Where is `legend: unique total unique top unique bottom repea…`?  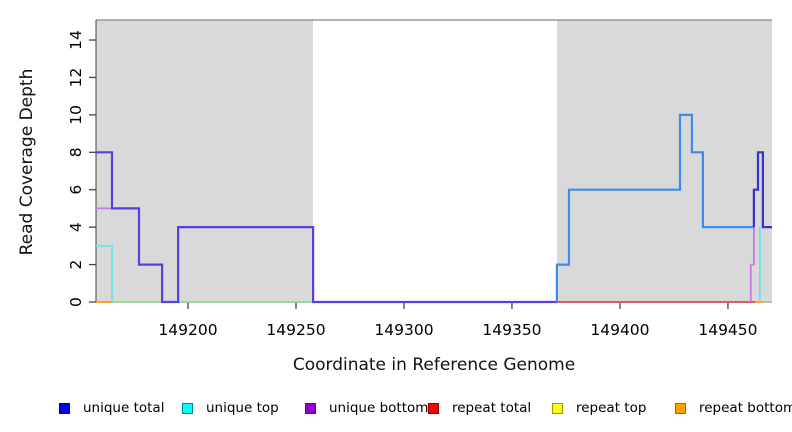
legend: unique total unique top unique bottom repea… is located at coordinates (396, 409).